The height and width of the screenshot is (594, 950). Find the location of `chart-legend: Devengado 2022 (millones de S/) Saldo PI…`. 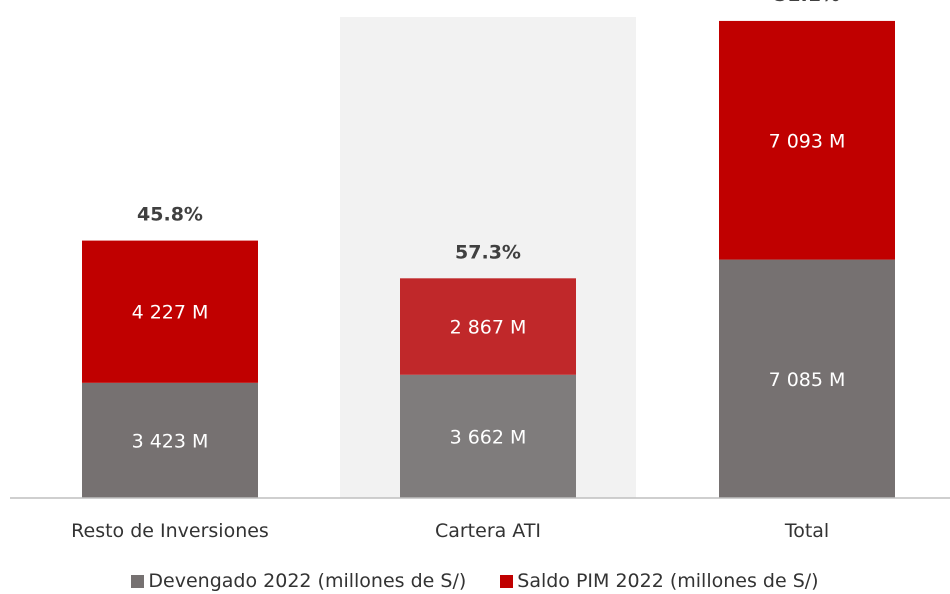

chart-legend: Devengado 2022 (millones de S/) Saldo PI… is located at coordinates (475, 581).